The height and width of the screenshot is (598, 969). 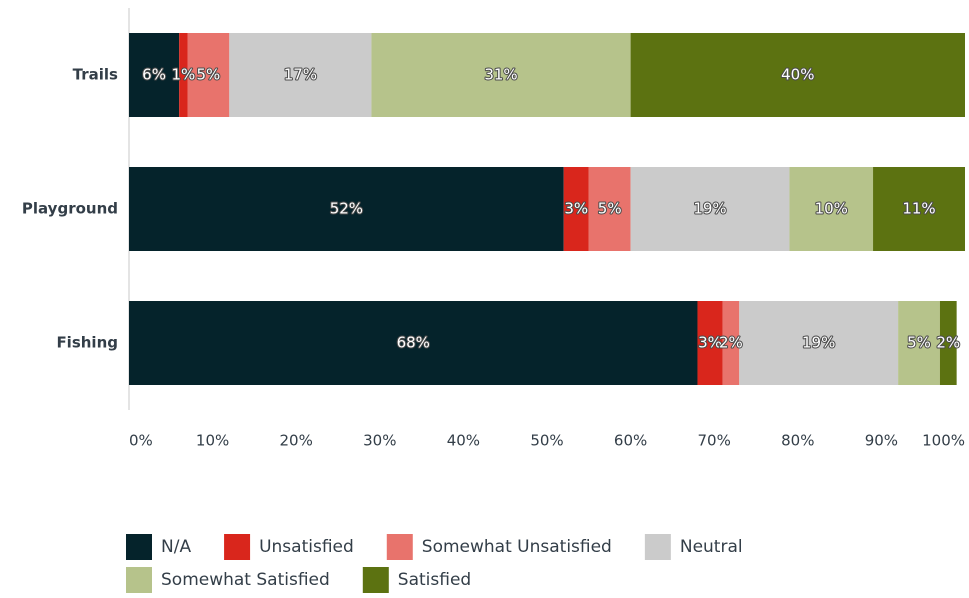 I want to click on x-tick-label: 10%, so click(x=212, y=441).